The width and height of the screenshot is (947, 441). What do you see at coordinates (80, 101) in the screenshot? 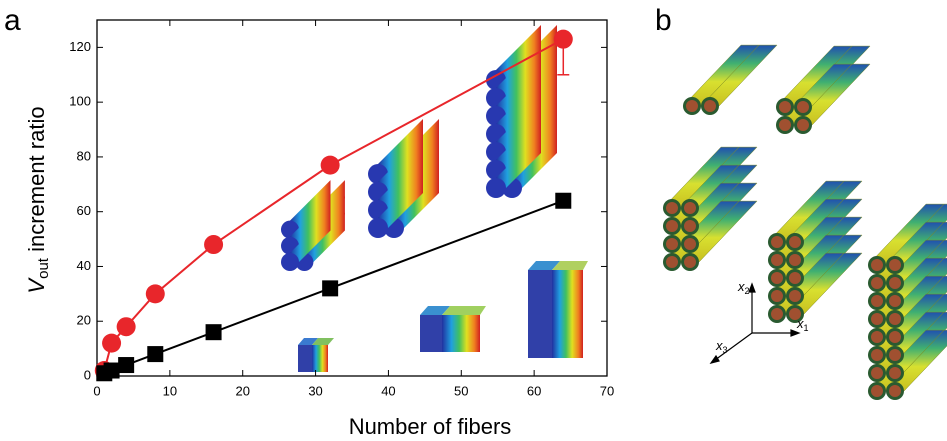
I see `y-tick-label: 100` at bounding box center [80, 101].